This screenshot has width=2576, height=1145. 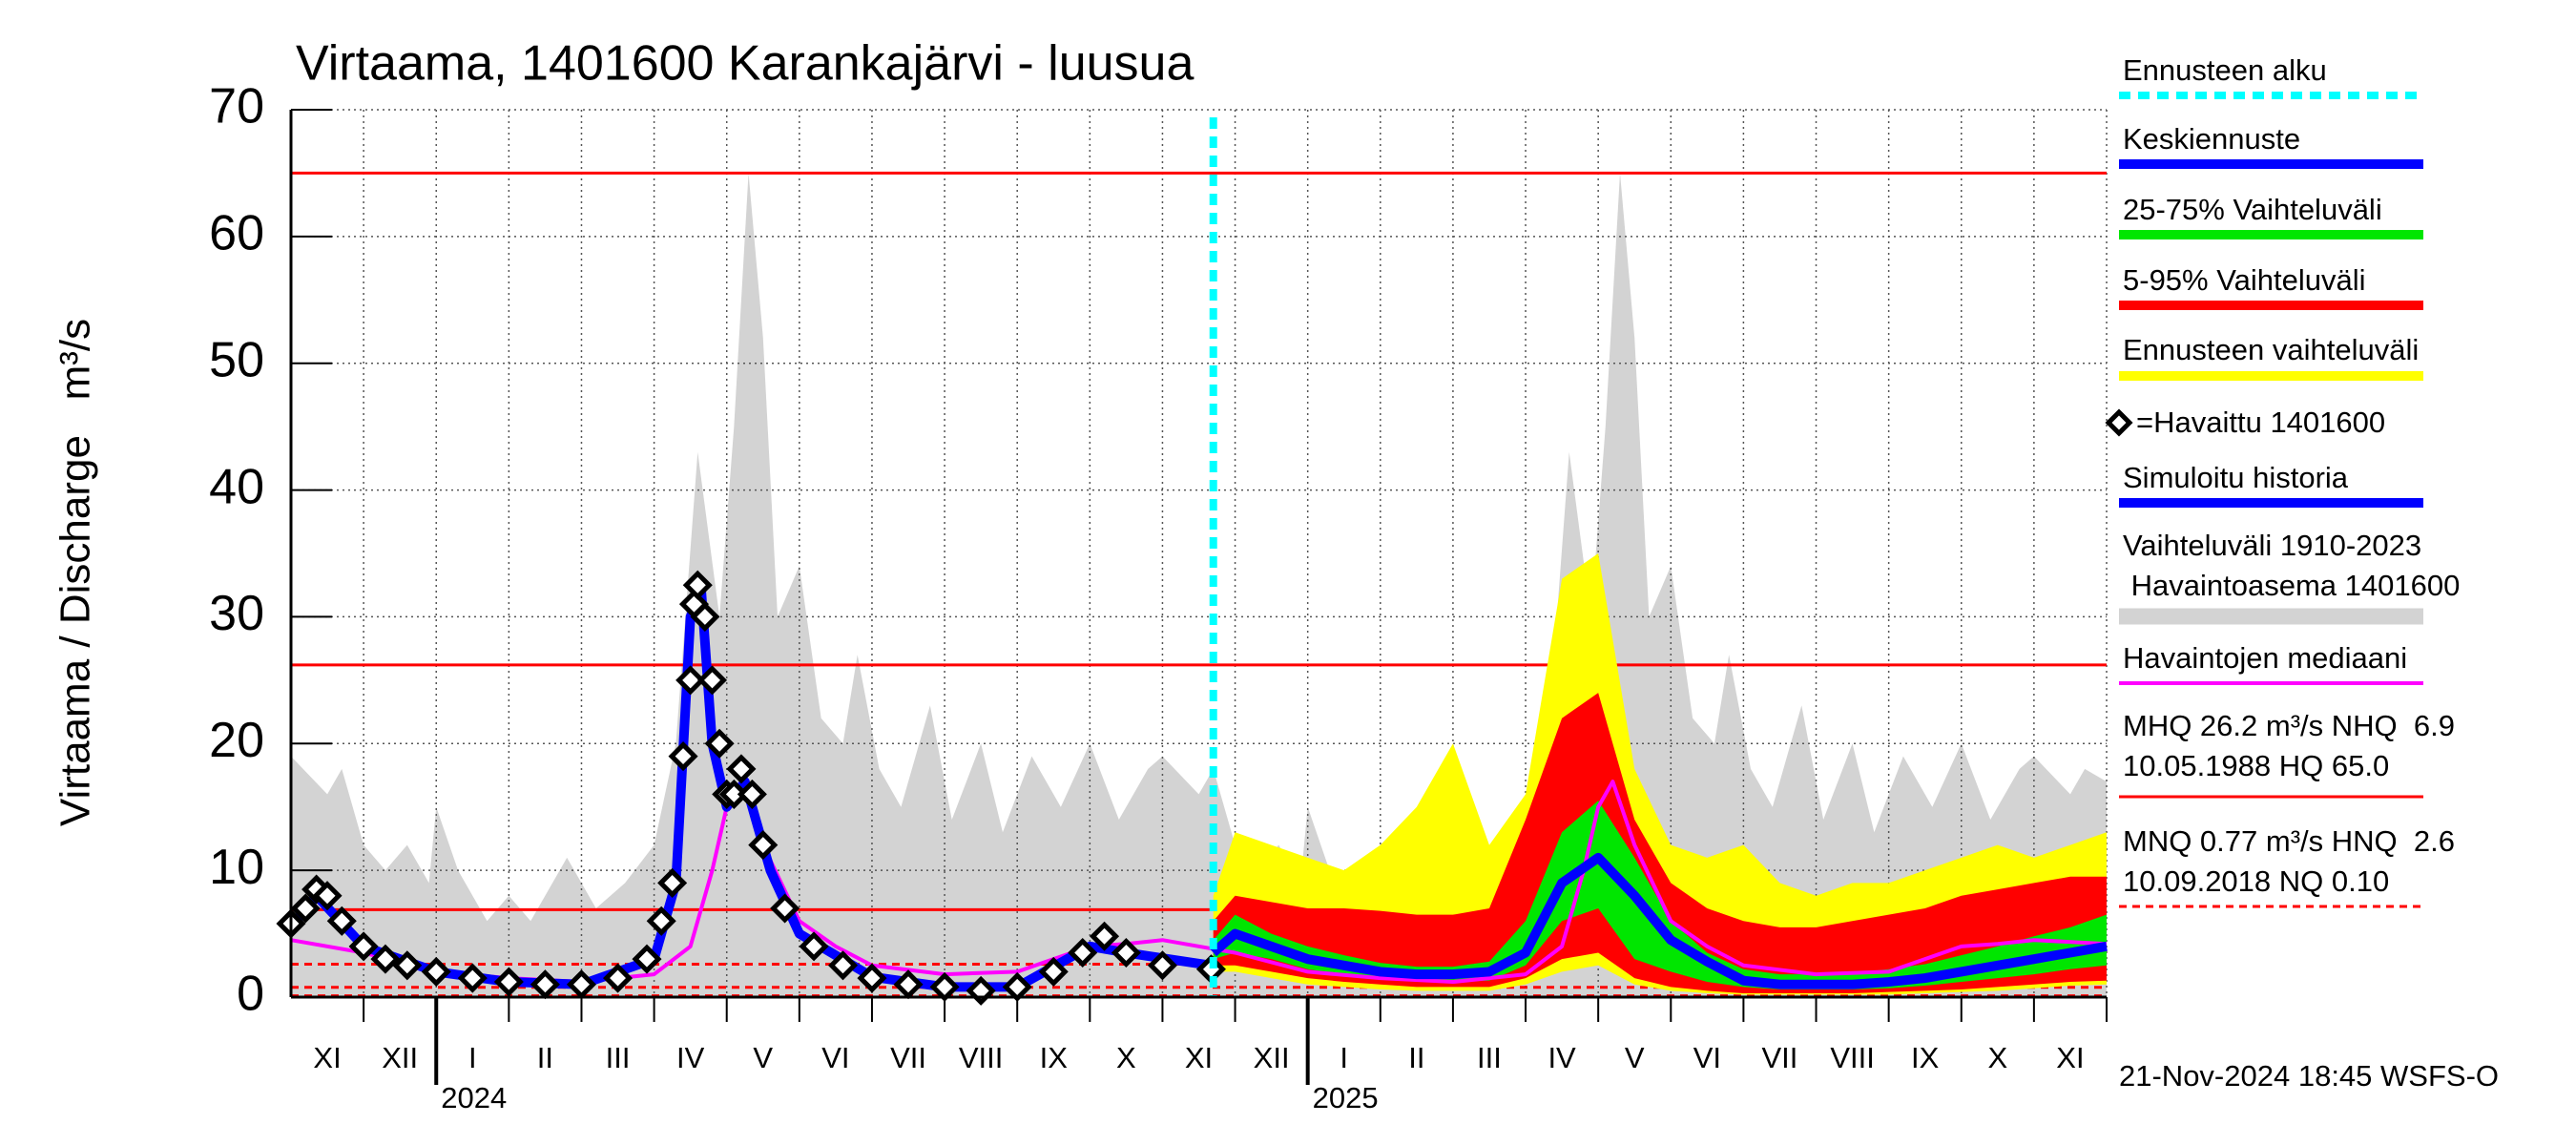 What do you see at coordinates (236, 233) in the screenshot?
I see `y-tick-label: 60` at bounding box center [236, 233].